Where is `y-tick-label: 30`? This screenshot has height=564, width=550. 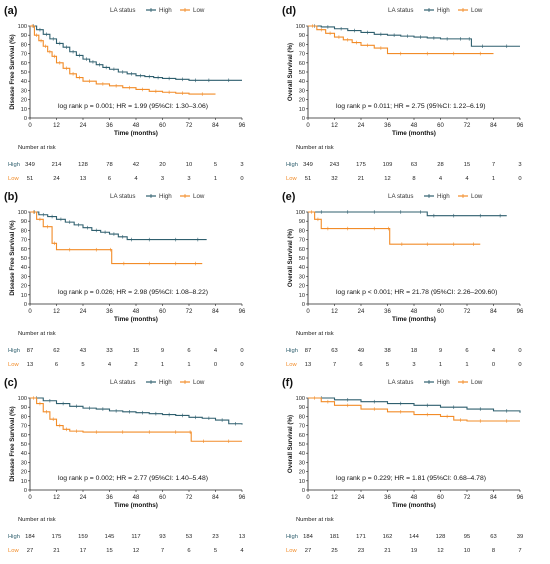 y-tick-label: 30 is located at coordinates (24, 277).